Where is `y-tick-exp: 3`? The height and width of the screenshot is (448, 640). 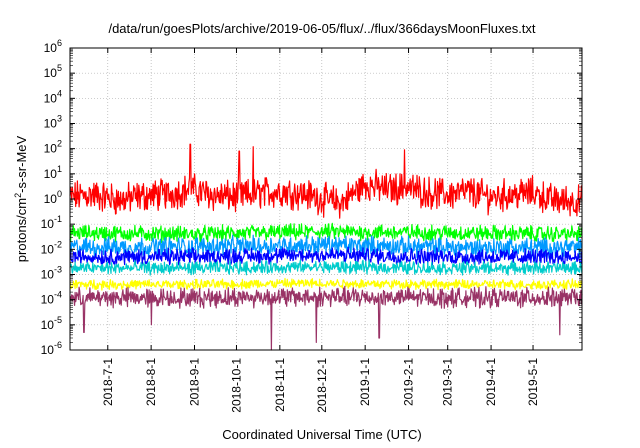
y-tick-exp: 3 is located at coordinates (59, 119).